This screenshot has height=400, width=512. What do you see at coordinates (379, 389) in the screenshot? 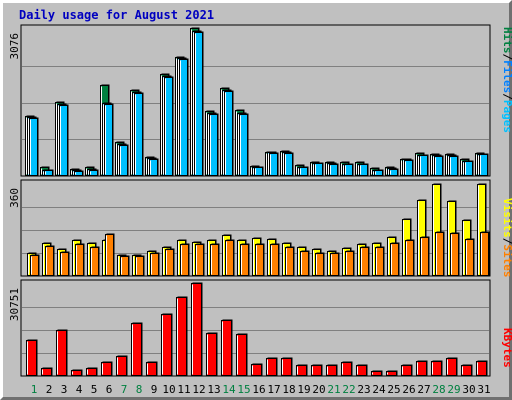
I see `x-tick-label: 24` at bounding box center [379, 389].